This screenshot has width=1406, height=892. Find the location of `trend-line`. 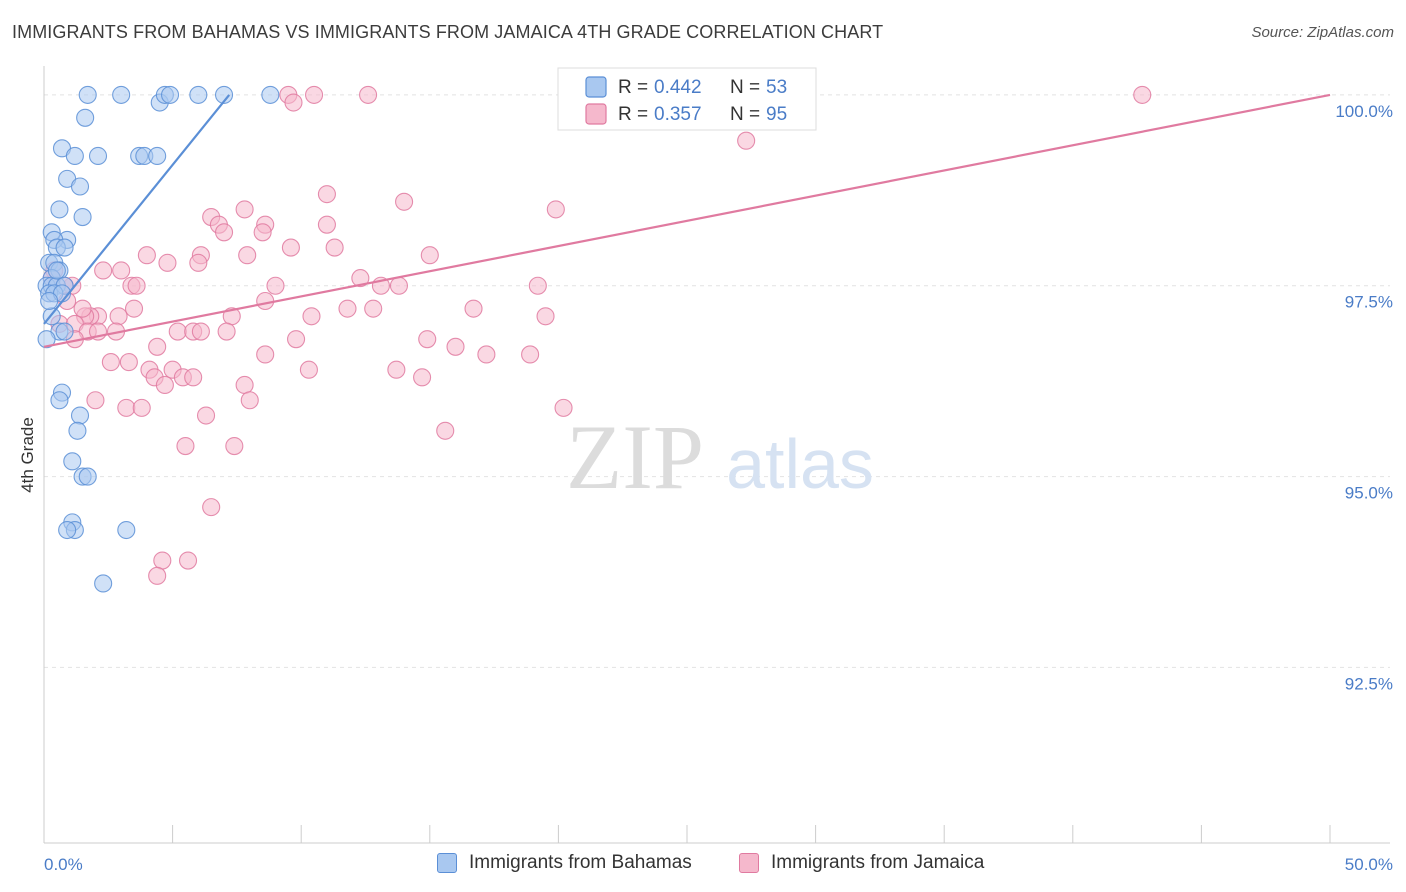

trend-line is located at coordinates (137, 209).